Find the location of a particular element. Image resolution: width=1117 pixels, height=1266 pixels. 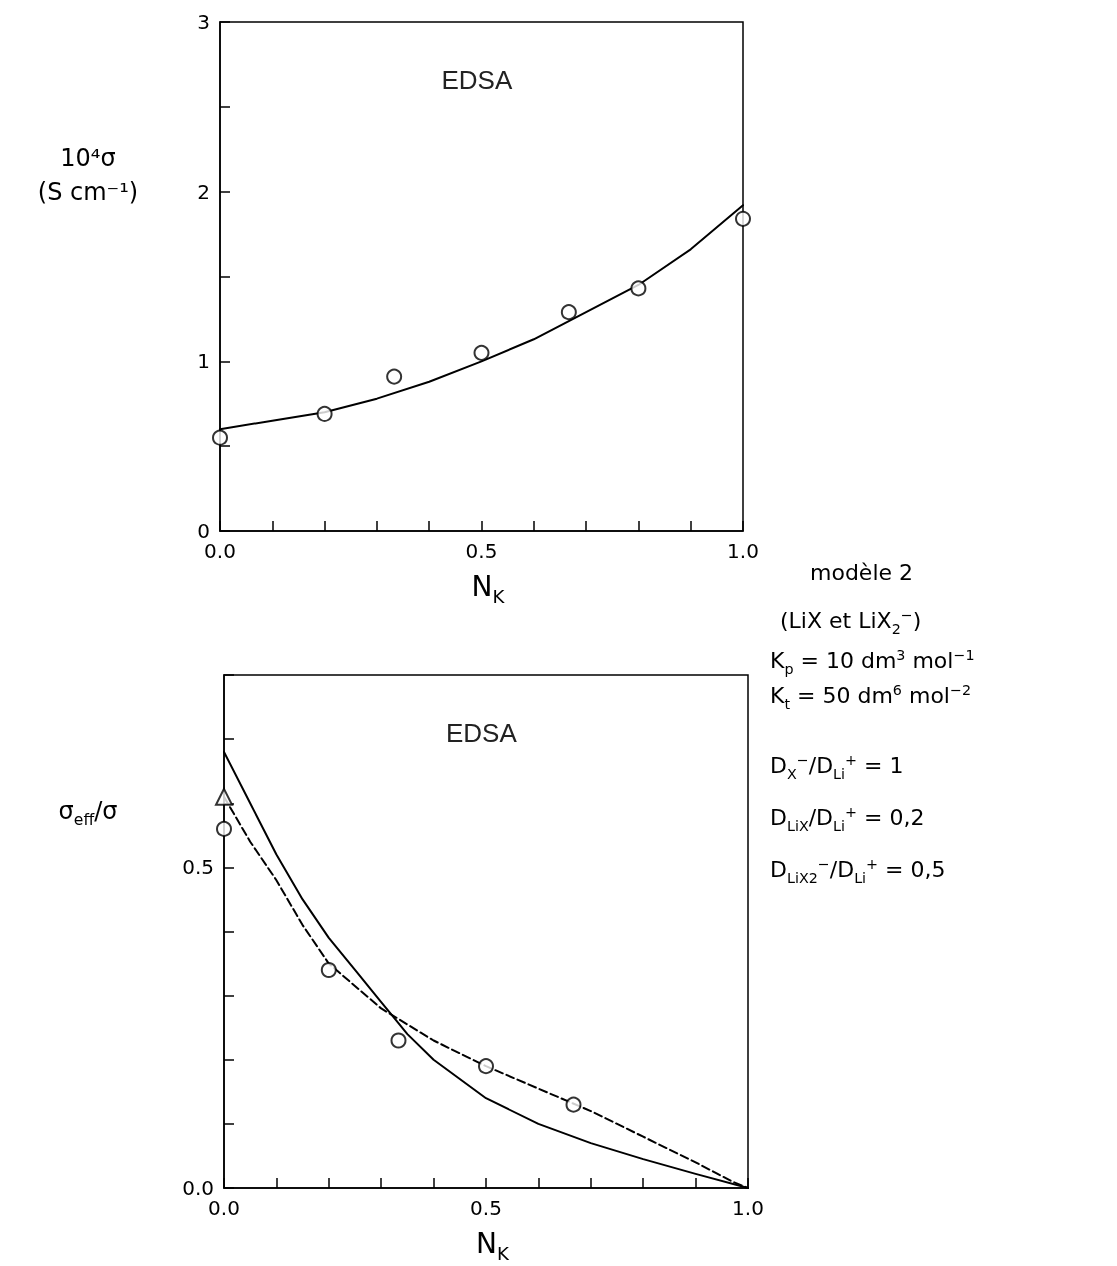

y-axis-title: 10⁴σ (S cm⁻¹) is located at coordinates (88, 175).